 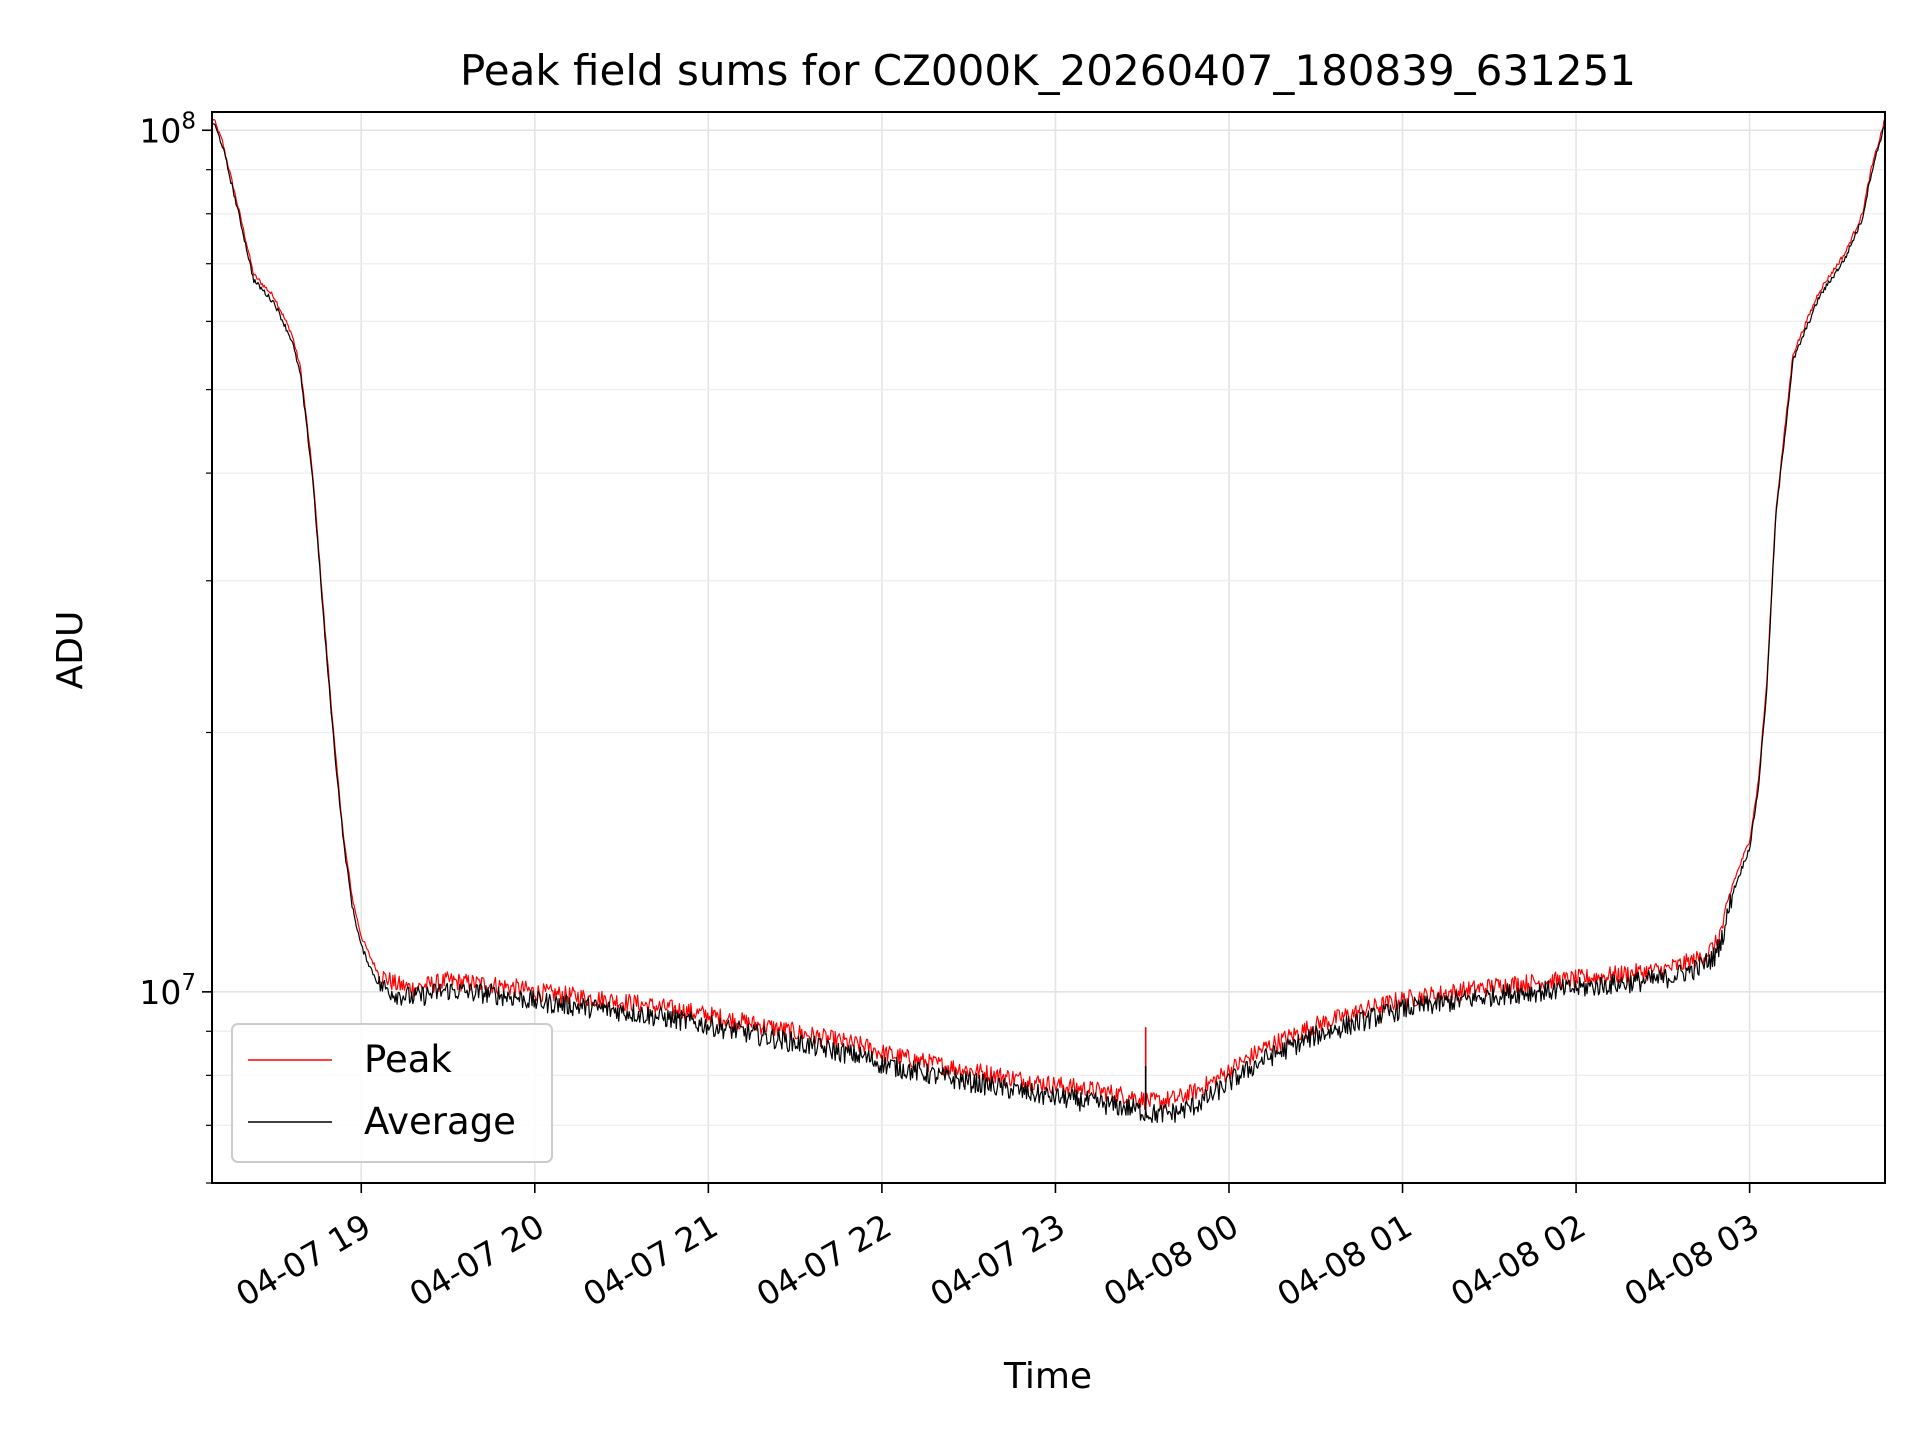 What do you see at coordinates (175, 646) in the screenshot?
I see `y-axis-ticks: 107 108` at bounding box center [175, 646].